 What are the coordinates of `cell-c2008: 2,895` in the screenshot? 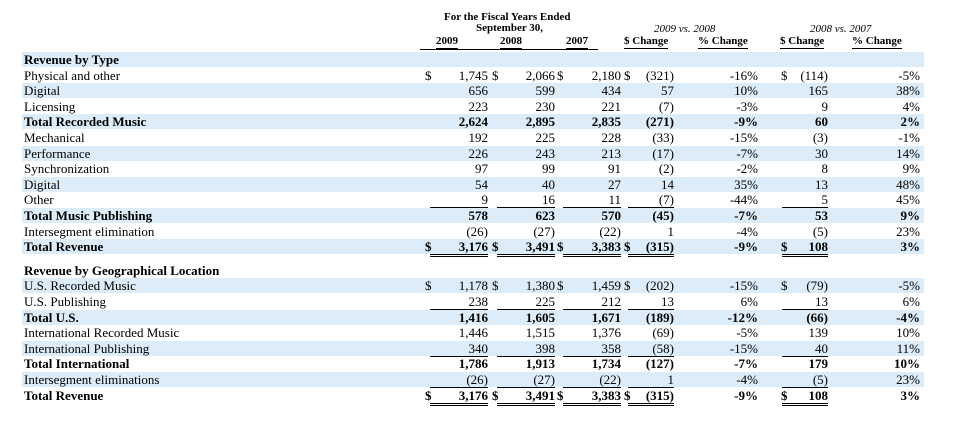 It's located at (540, 122).